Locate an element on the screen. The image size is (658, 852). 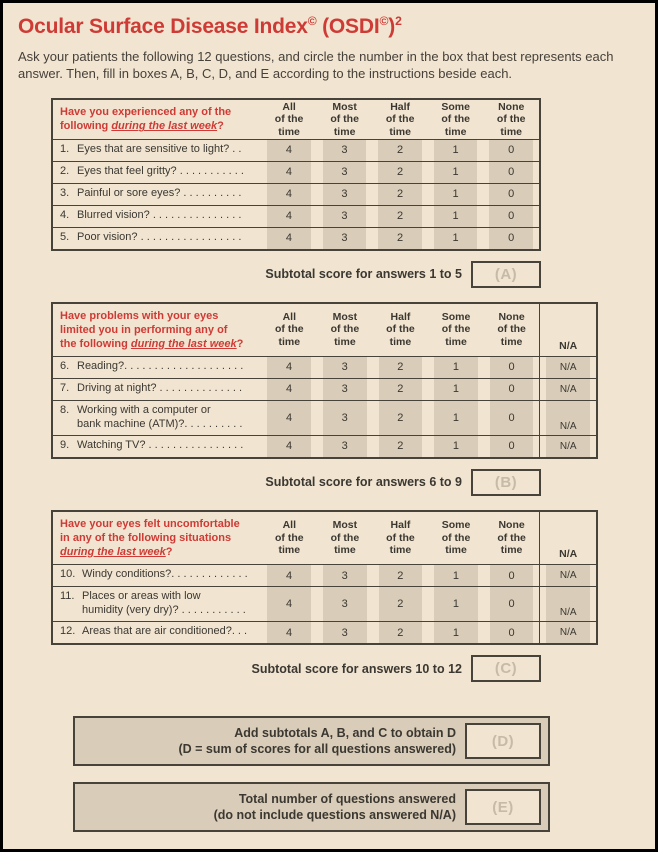
col-header-none: None of the time is located at coordinates (511, 119).